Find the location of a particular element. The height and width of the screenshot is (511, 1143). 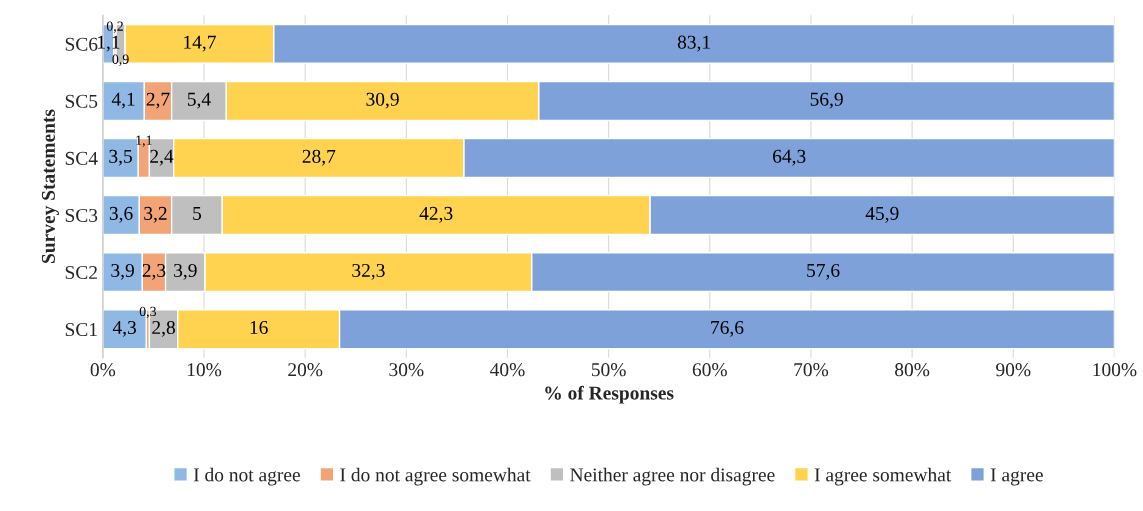

legend-label: Neither agree nor disagree is located at coordinates (672, 476).